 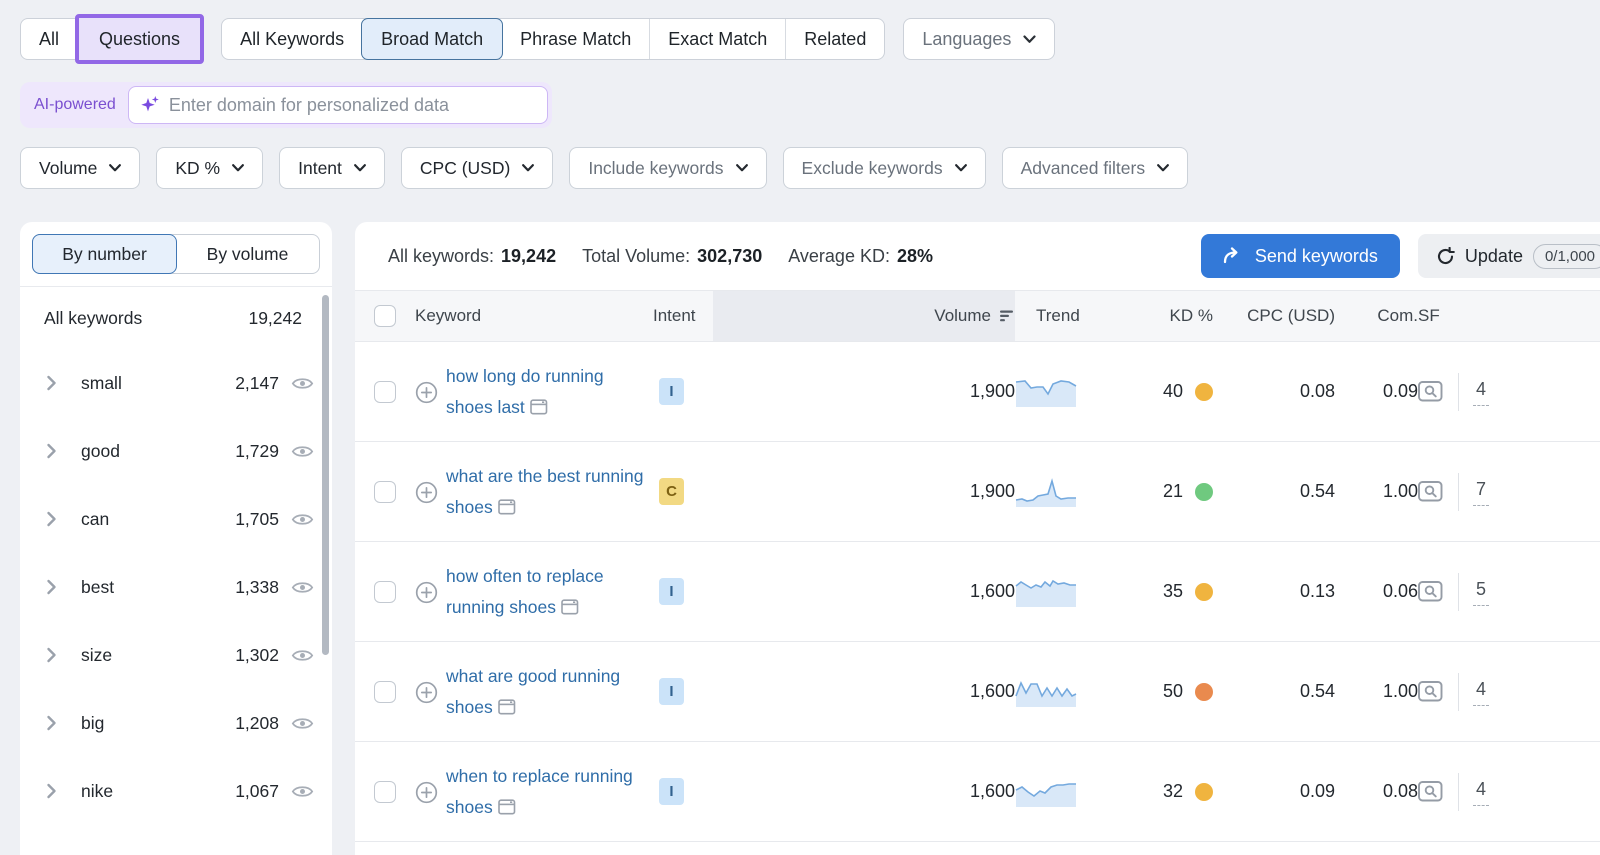 I want to click on sidebar-group-item: big 1,208, so click(x=176, y=723).